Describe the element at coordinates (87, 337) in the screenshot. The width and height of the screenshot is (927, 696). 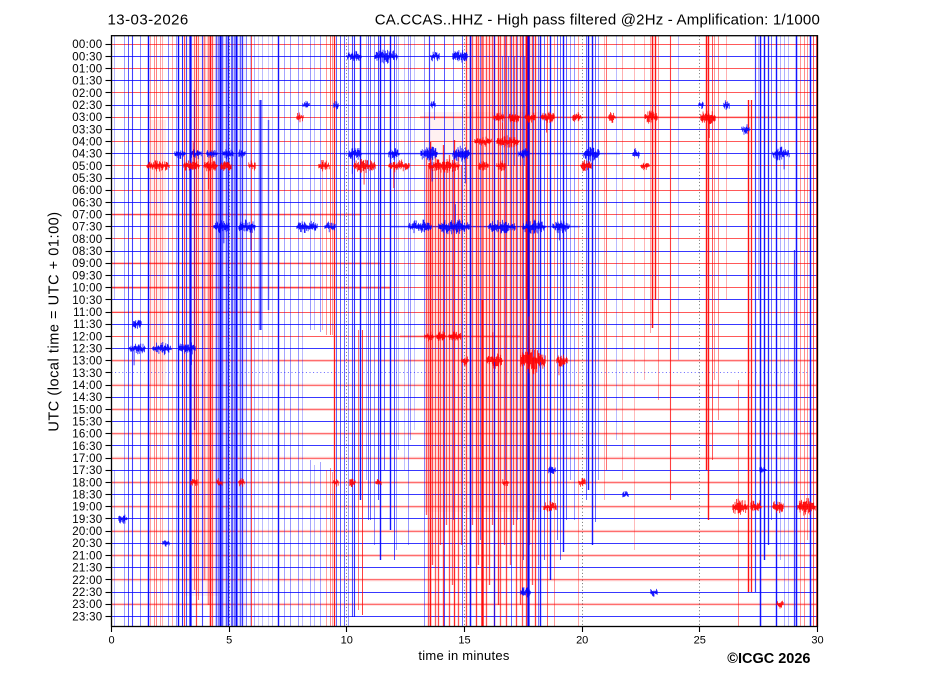
I see `svg-text: 12:00` at that location.